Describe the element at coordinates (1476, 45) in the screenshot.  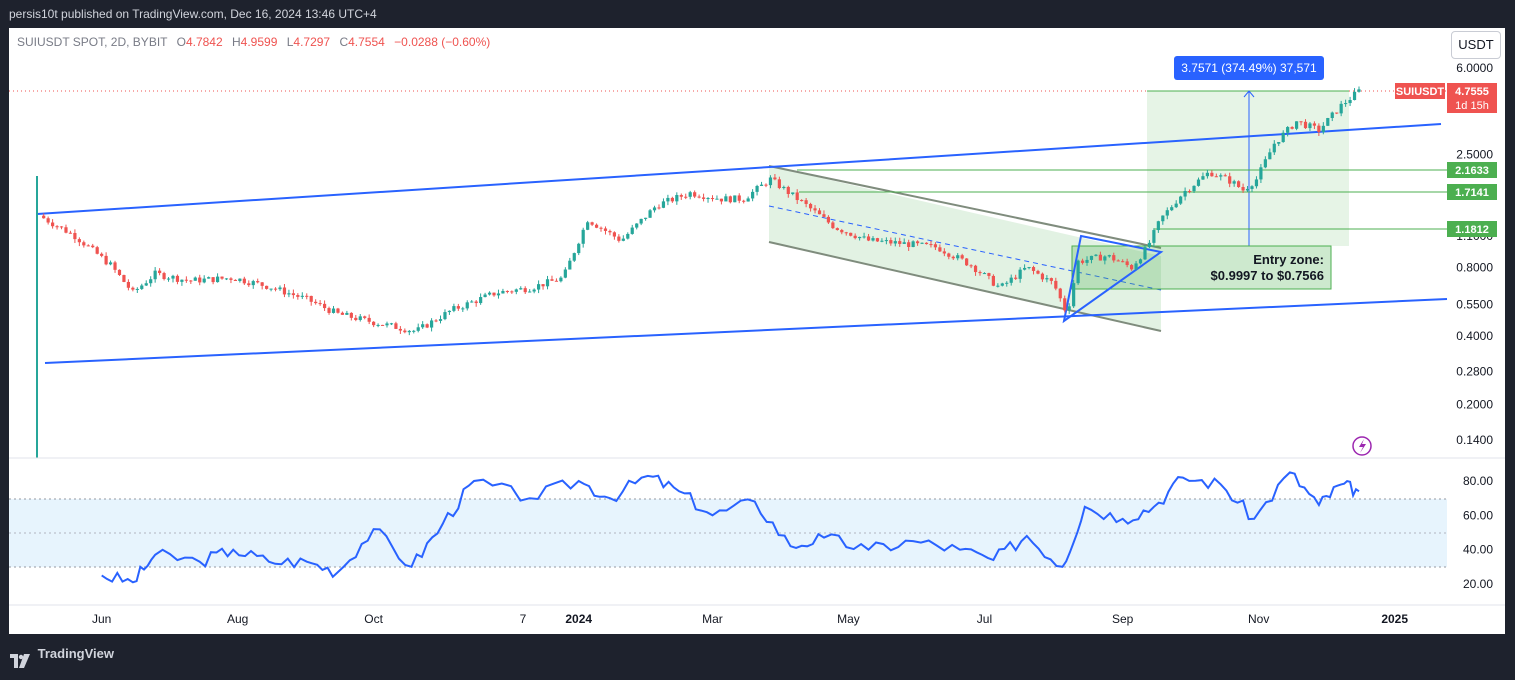
I see `currency-button: USDT` at that location.